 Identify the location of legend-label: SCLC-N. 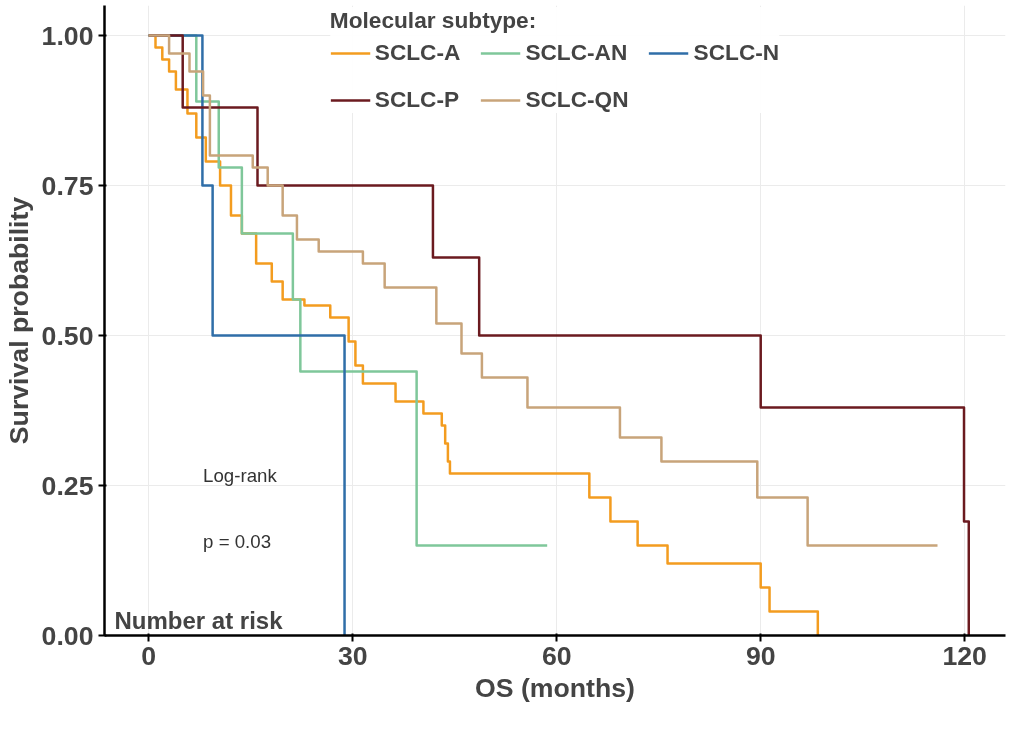
(736, 52).